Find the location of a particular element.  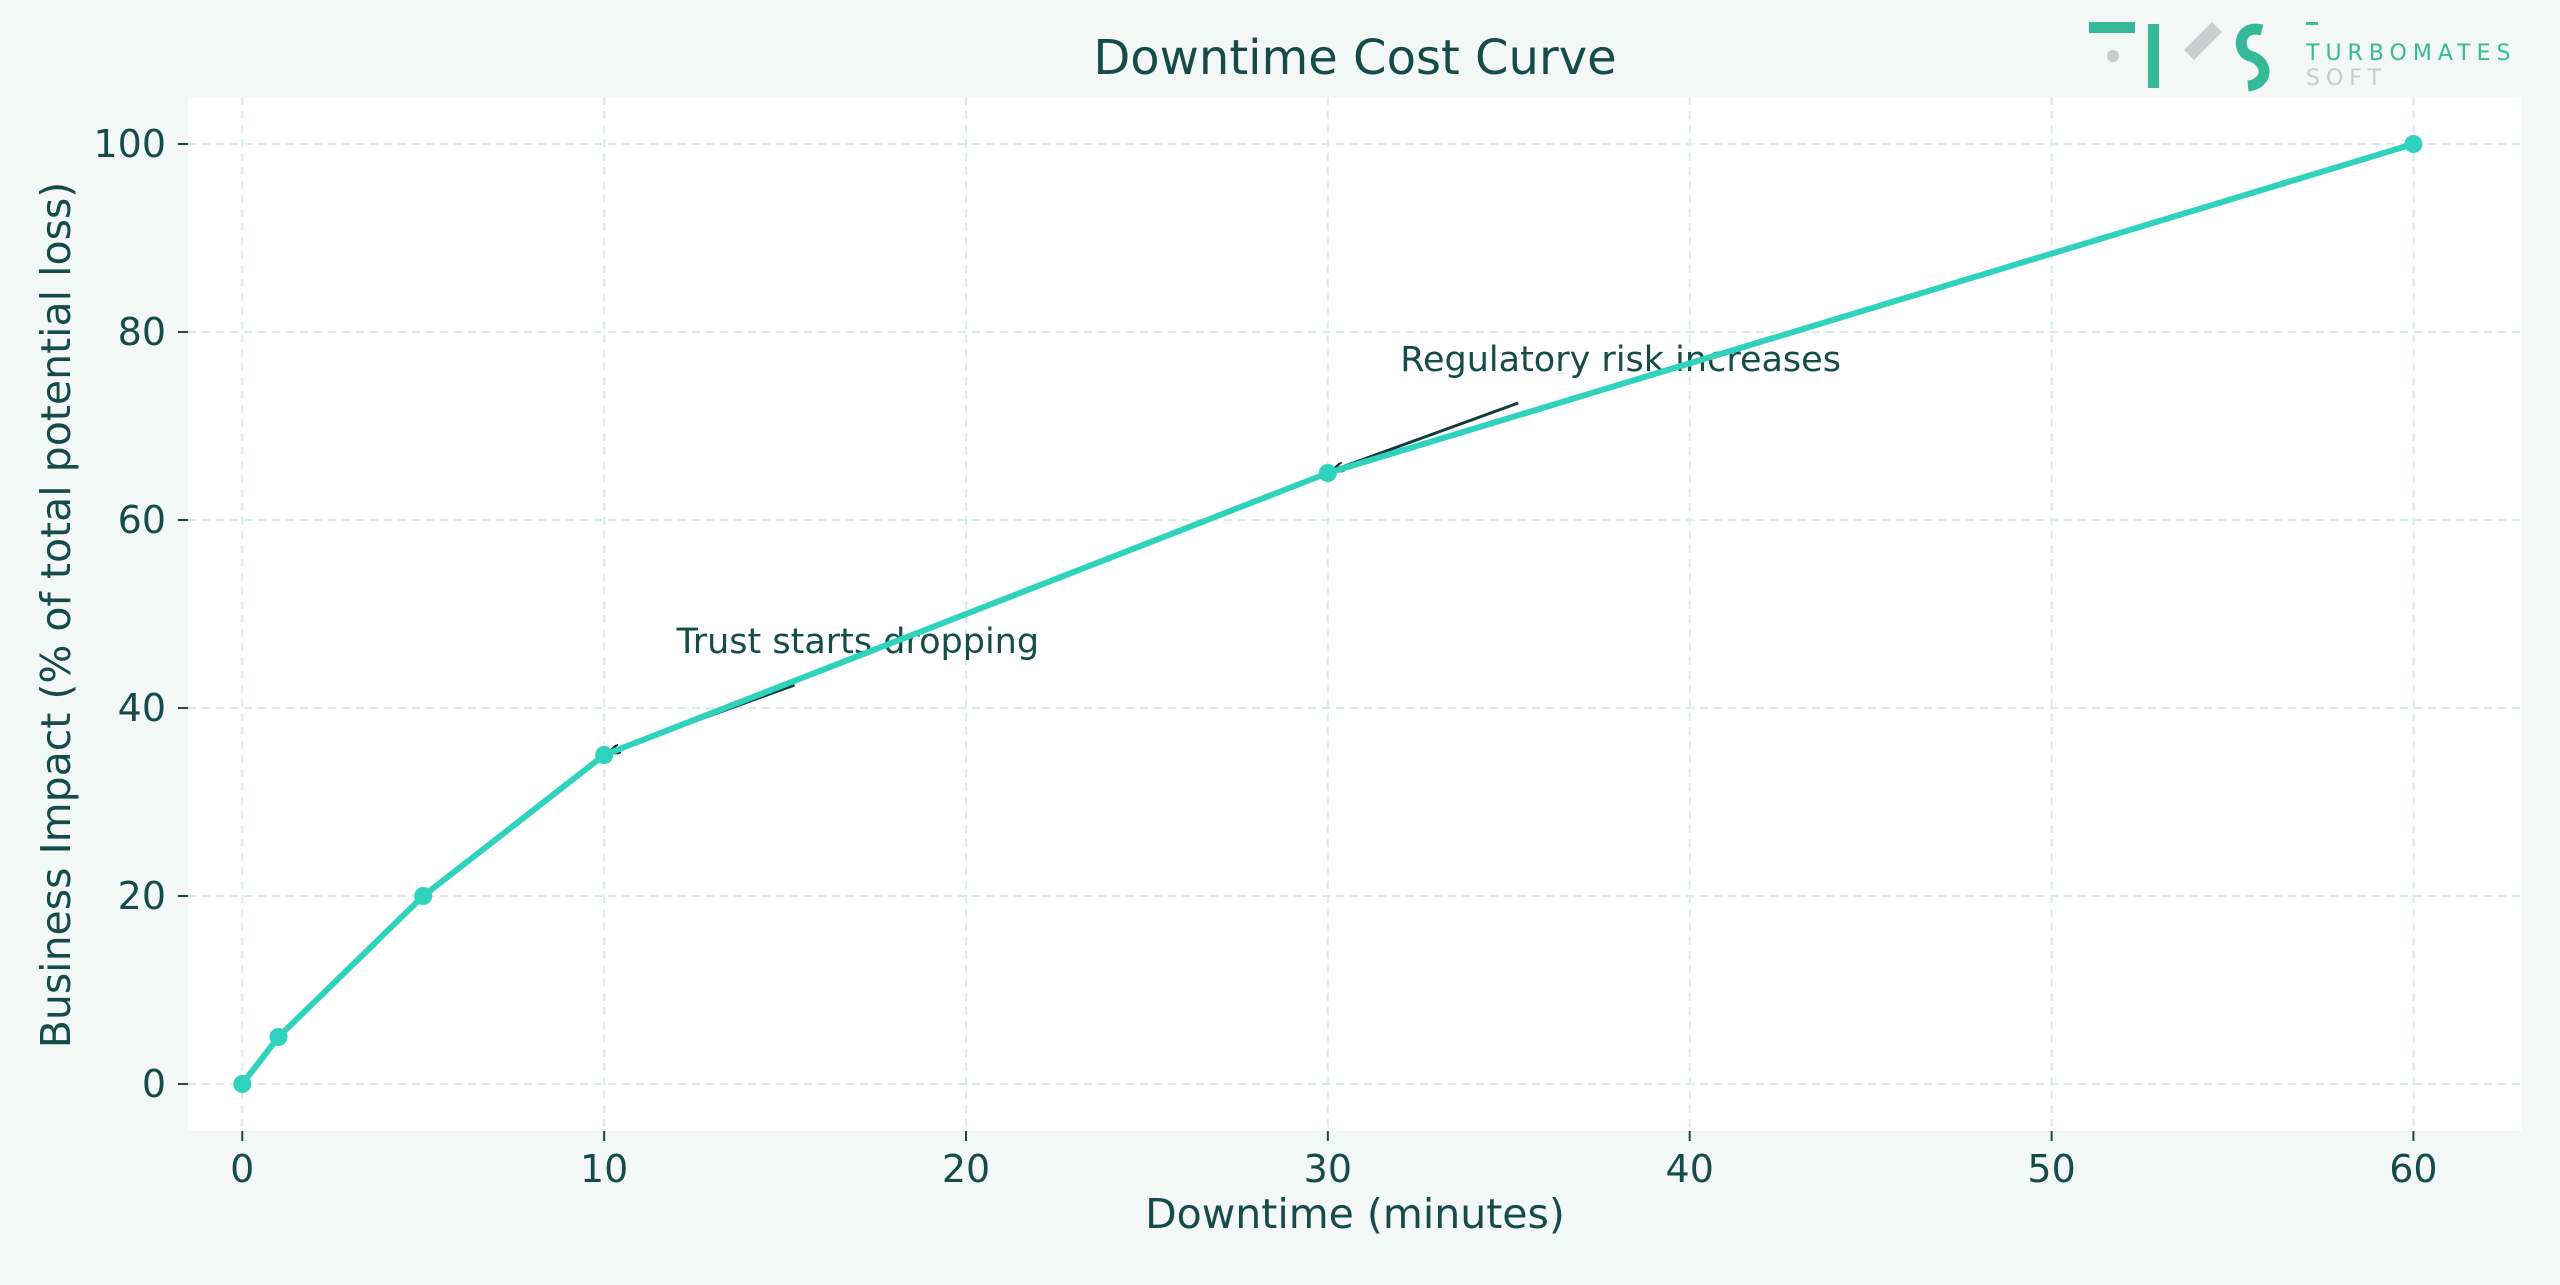

tms-logo-icon is located at coordinates (2203, 57).